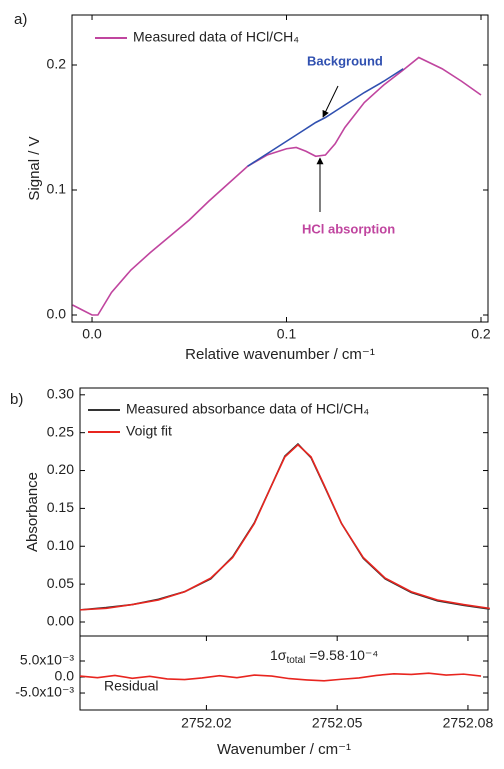 Image resolution: width=504 pixels, height=769 pixels. Describe the element at coordinates (345, 60) in the screenshot. I see `annotation: Background` at that location.